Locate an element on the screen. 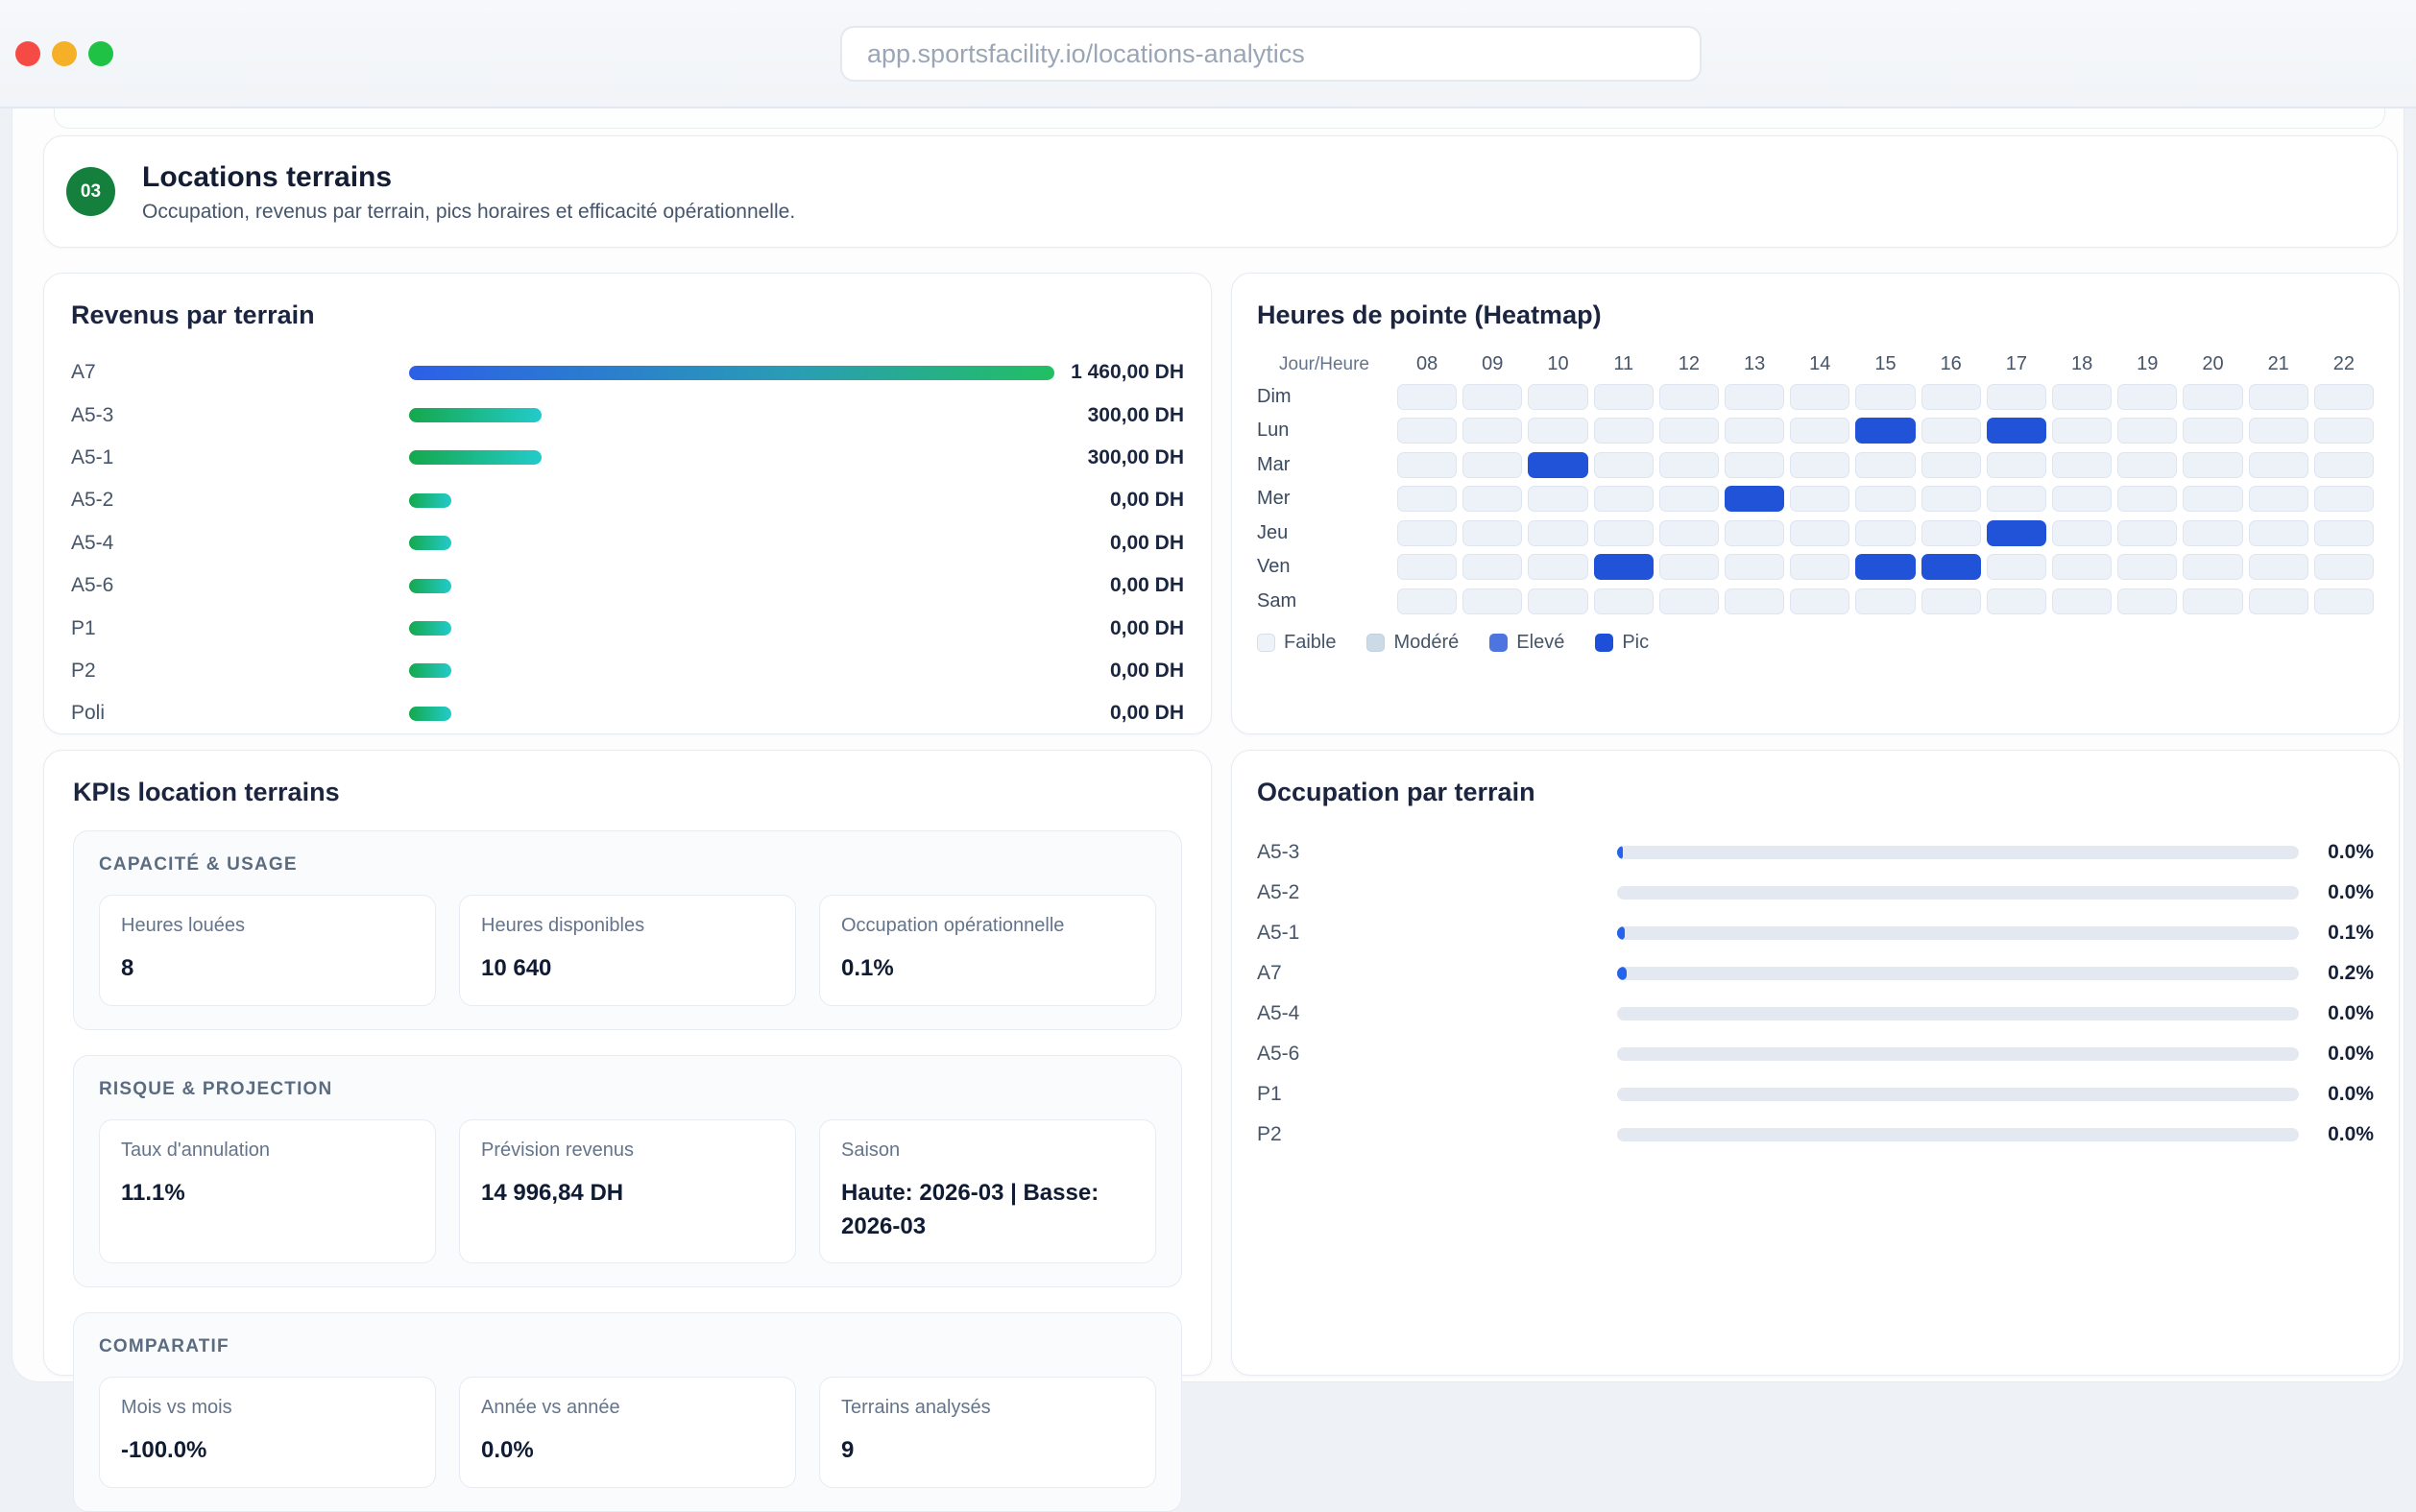 This screenshot has height=1512, width=2416. heatmap-day-label: Dim is located at coordinates (1274, 396).